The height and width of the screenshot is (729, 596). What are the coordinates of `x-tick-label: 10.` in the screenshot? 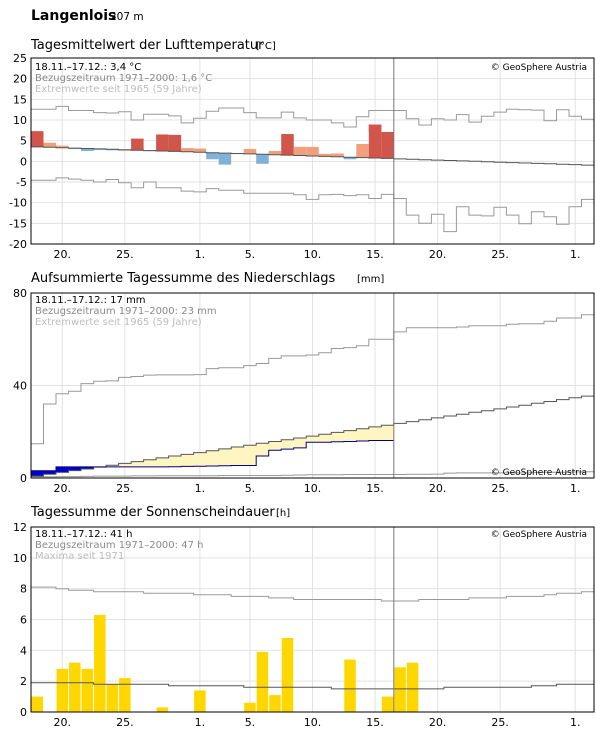 It's located at (313, 488).